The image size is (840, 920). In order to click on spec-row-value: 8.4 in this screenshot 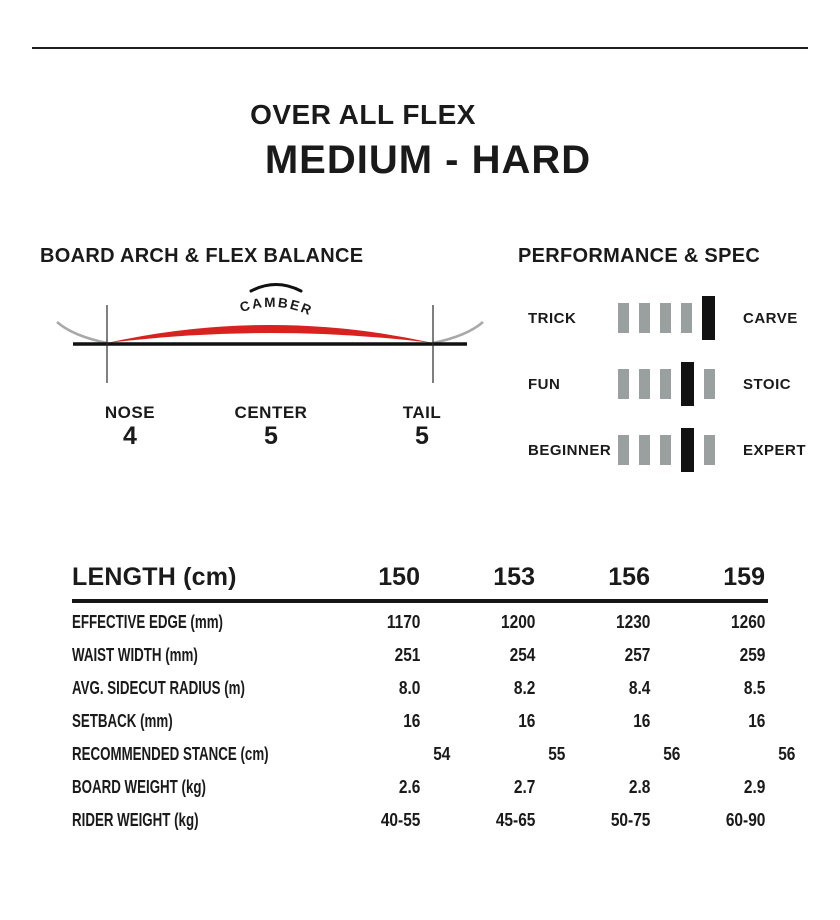, I will do `click(639, 688)`.